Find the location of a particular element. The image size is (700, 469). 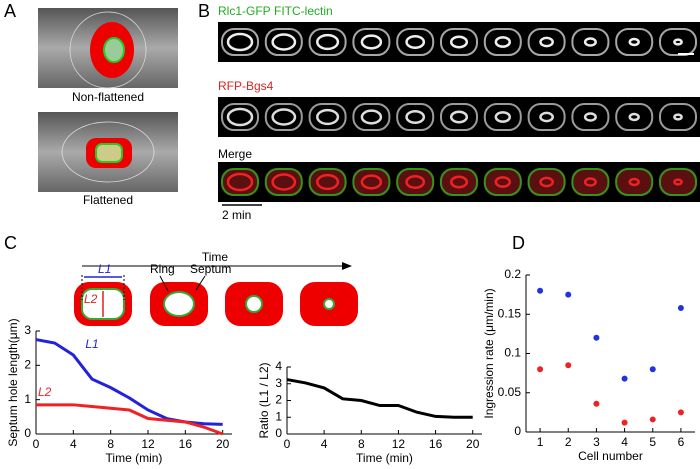

y-tick-label: 4 is located at coordinates (278, 366).